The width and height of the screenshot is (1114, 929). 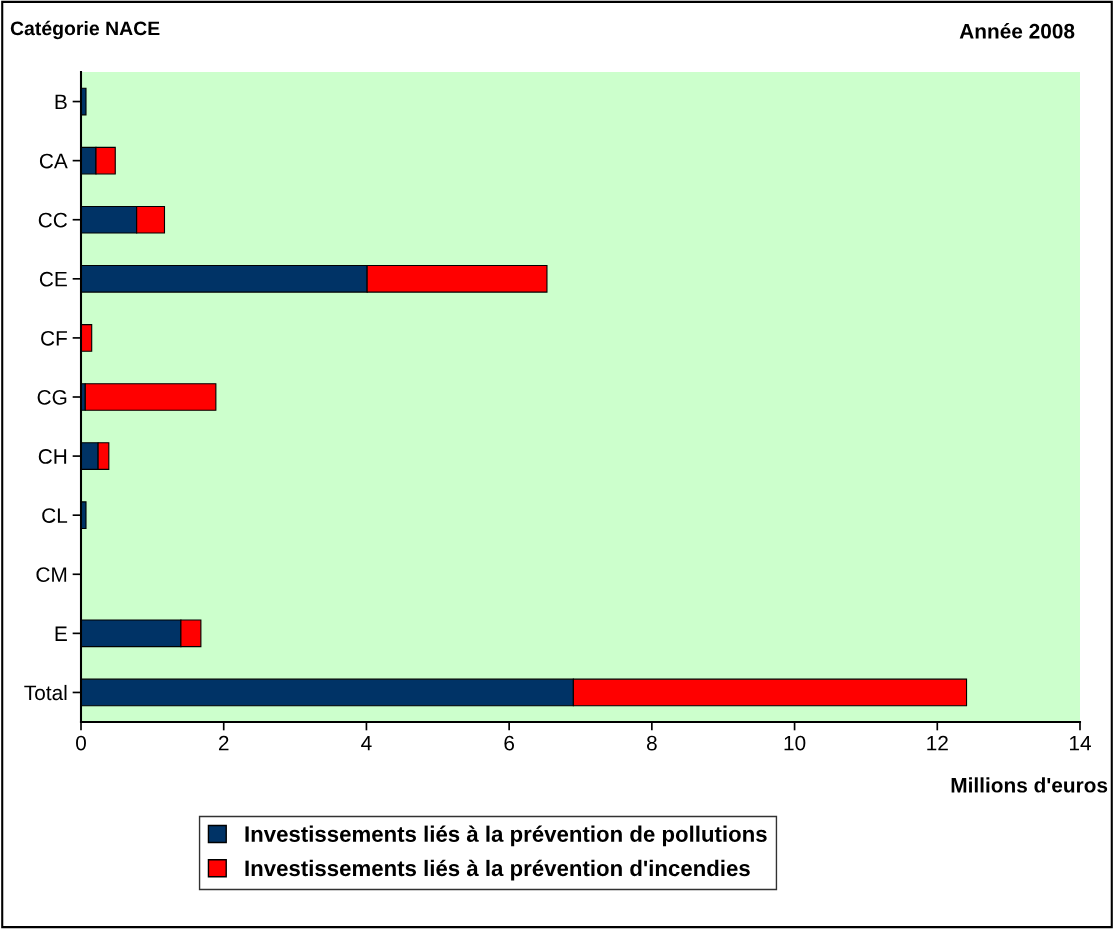 I want to click on x-tick-label: 12, so click(x=937, y=743).